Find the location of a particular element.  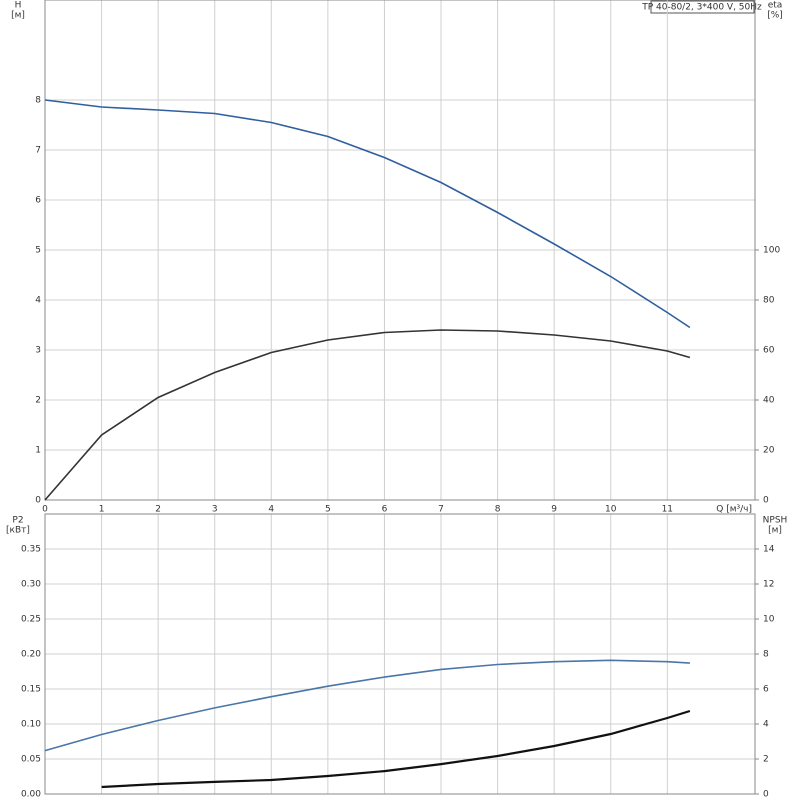

y-tick-label: 0.30 is located at coordinates (31, 585).